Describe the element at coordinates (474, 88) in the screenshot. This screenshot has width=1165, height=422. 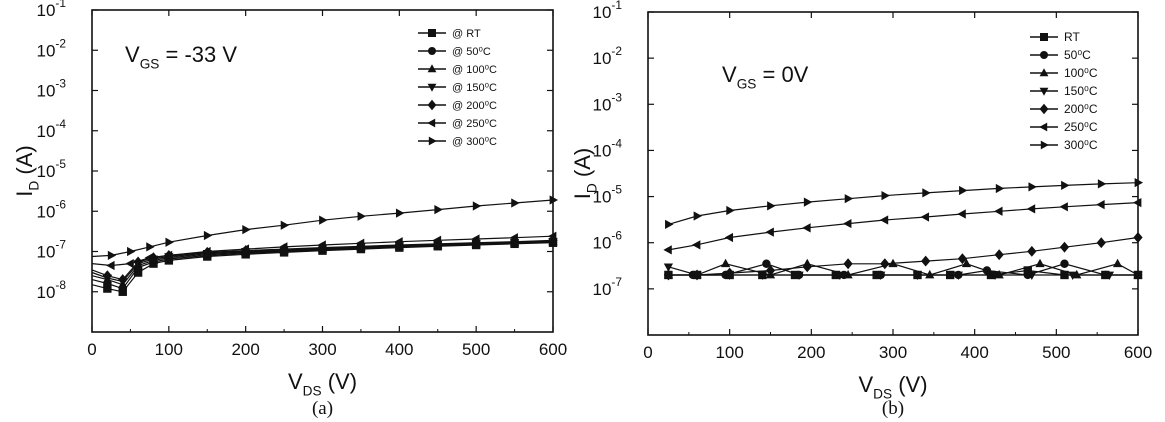
I see `legend-label: @ 150⁰C` at that location.